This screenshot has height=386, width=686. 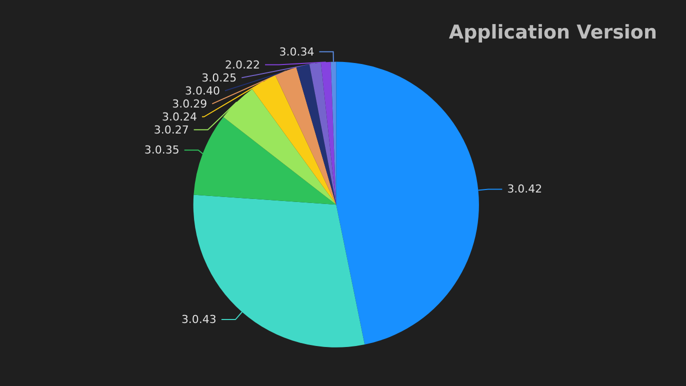 I want to click on slice-label: 3.0.27, so click(x=171, y=129).